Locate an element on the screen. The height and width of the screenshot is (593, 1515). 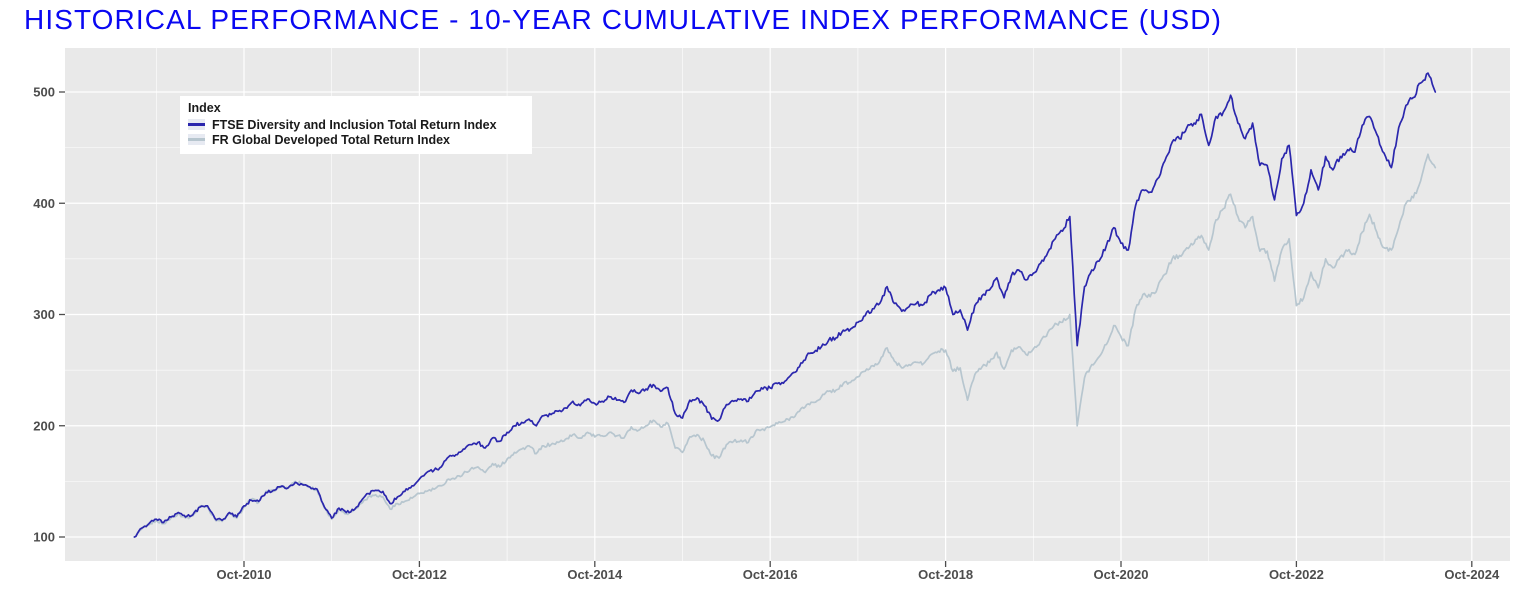
legend-title: Index is located at coordinates (204, 108).